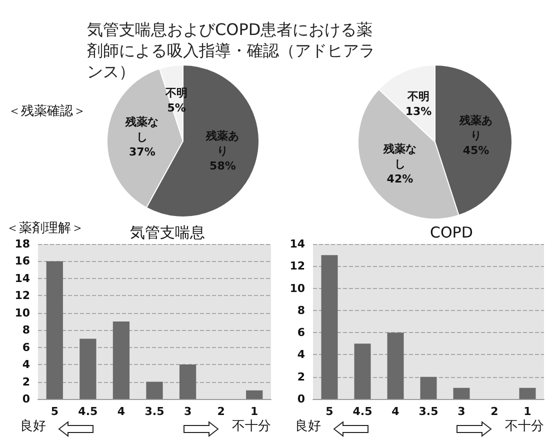 Image resolution: width=548 pixels, height=439 pixels. Describe the element at coordinates (142, 152) in the screenshot. I see `data-label: 37%` at that location.